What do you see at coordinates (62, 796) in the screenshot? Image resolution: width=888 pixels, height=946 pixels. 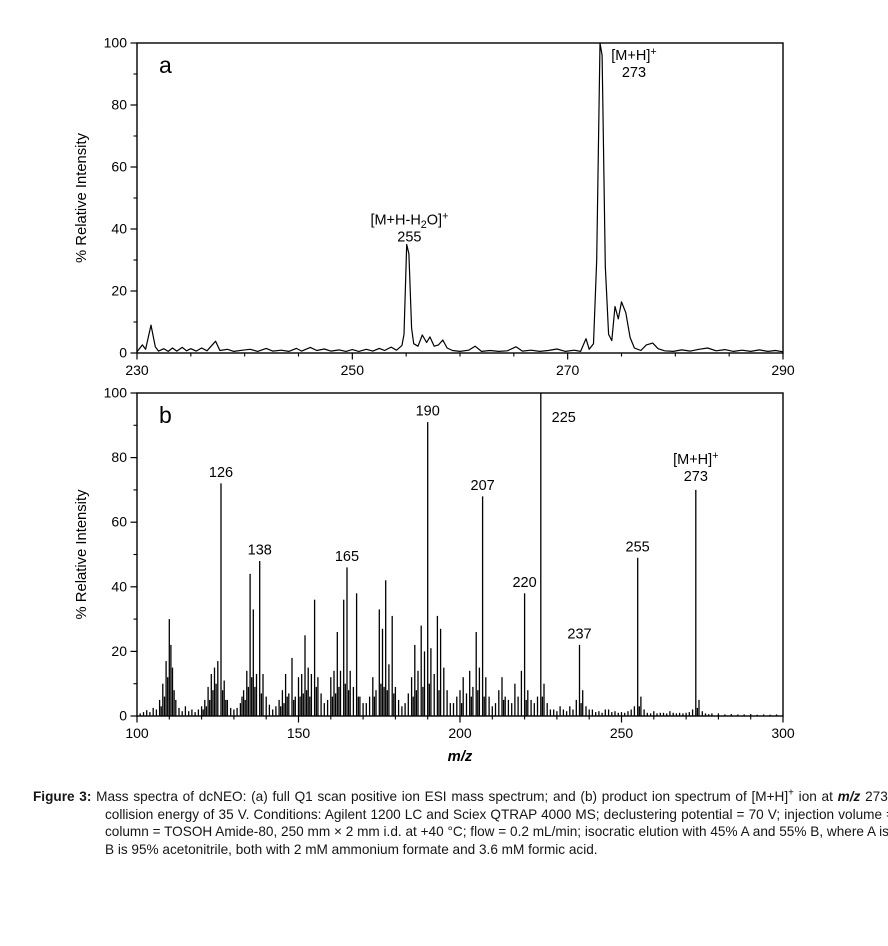 I see `caption-figure-number: Figure 3:` at bounding box center [62, 796].